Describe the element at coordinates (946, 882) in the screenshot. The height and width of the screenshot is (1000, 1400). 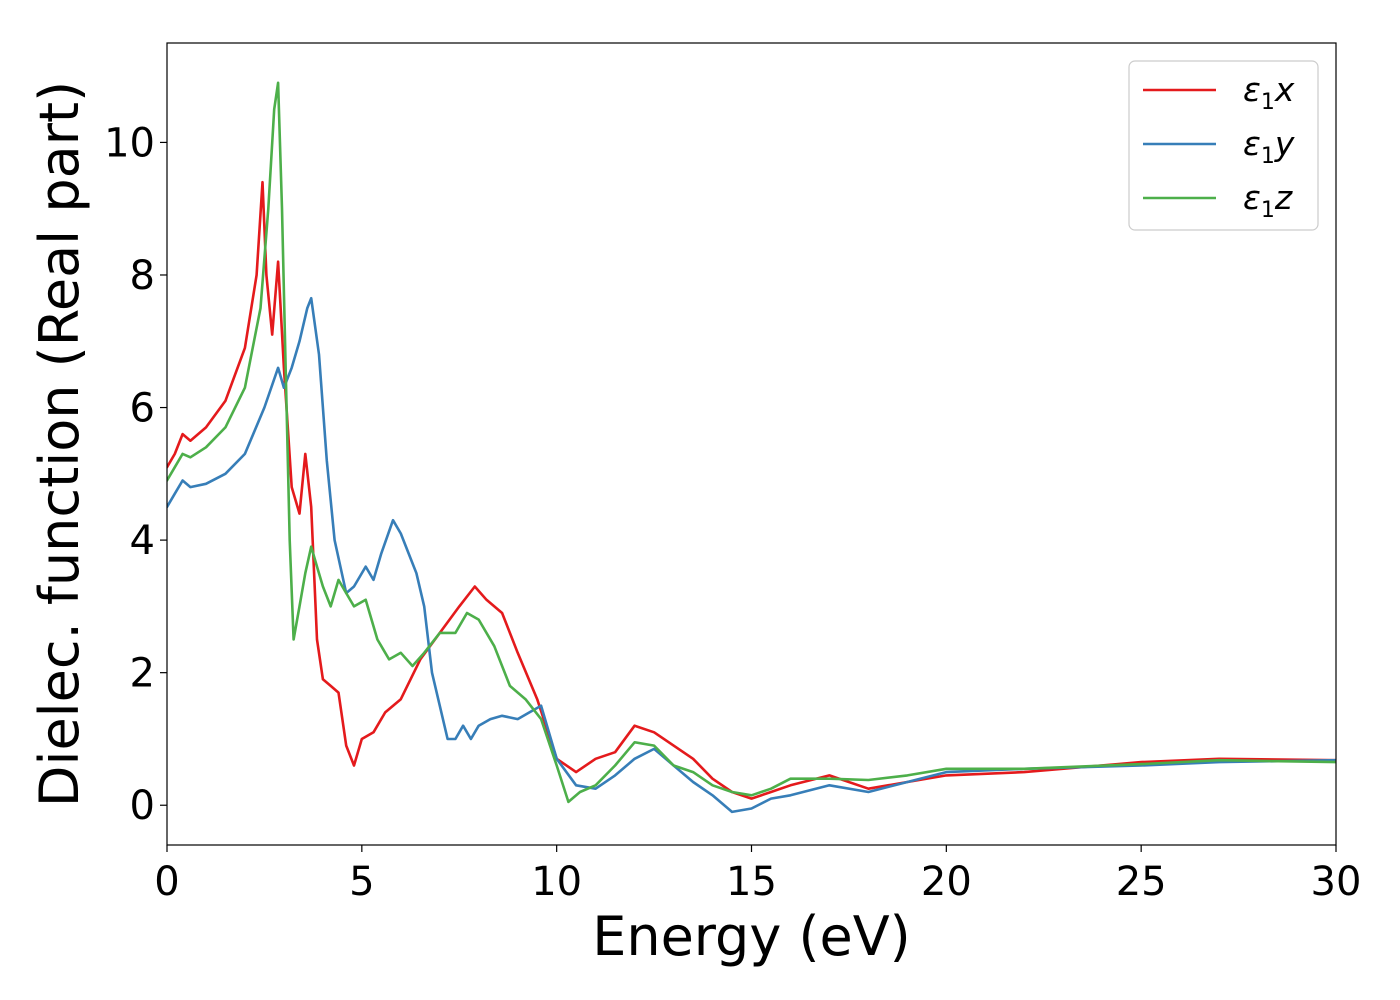
I see `x-tick-label: 20` at that location.